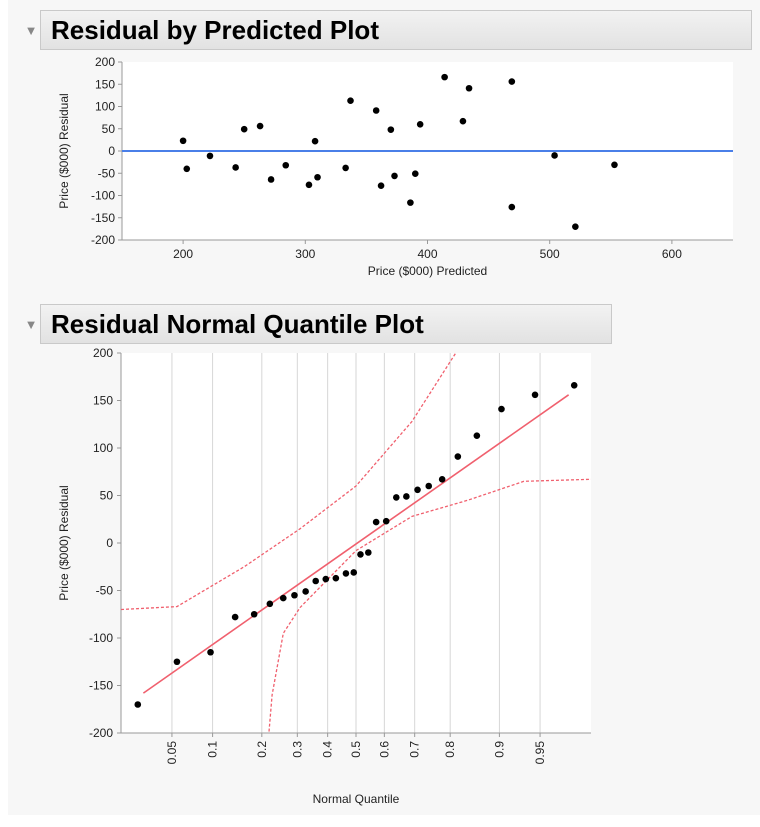 Image resolution: width=760 pixels, height=827 pixels. What do you see at coordinates (356, 799) in the screenshot?
I see `x-axis-label: Normal Quantile` at bounding box center [356, 799].